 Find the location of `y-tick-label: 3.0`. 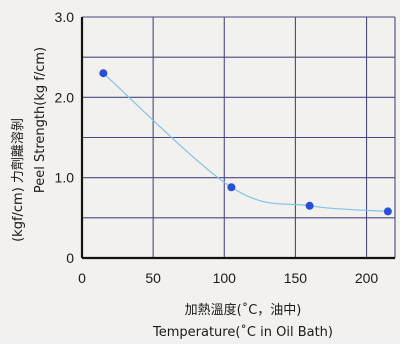

y-tick-label: 3.0 is located at coordinates (65, 17).